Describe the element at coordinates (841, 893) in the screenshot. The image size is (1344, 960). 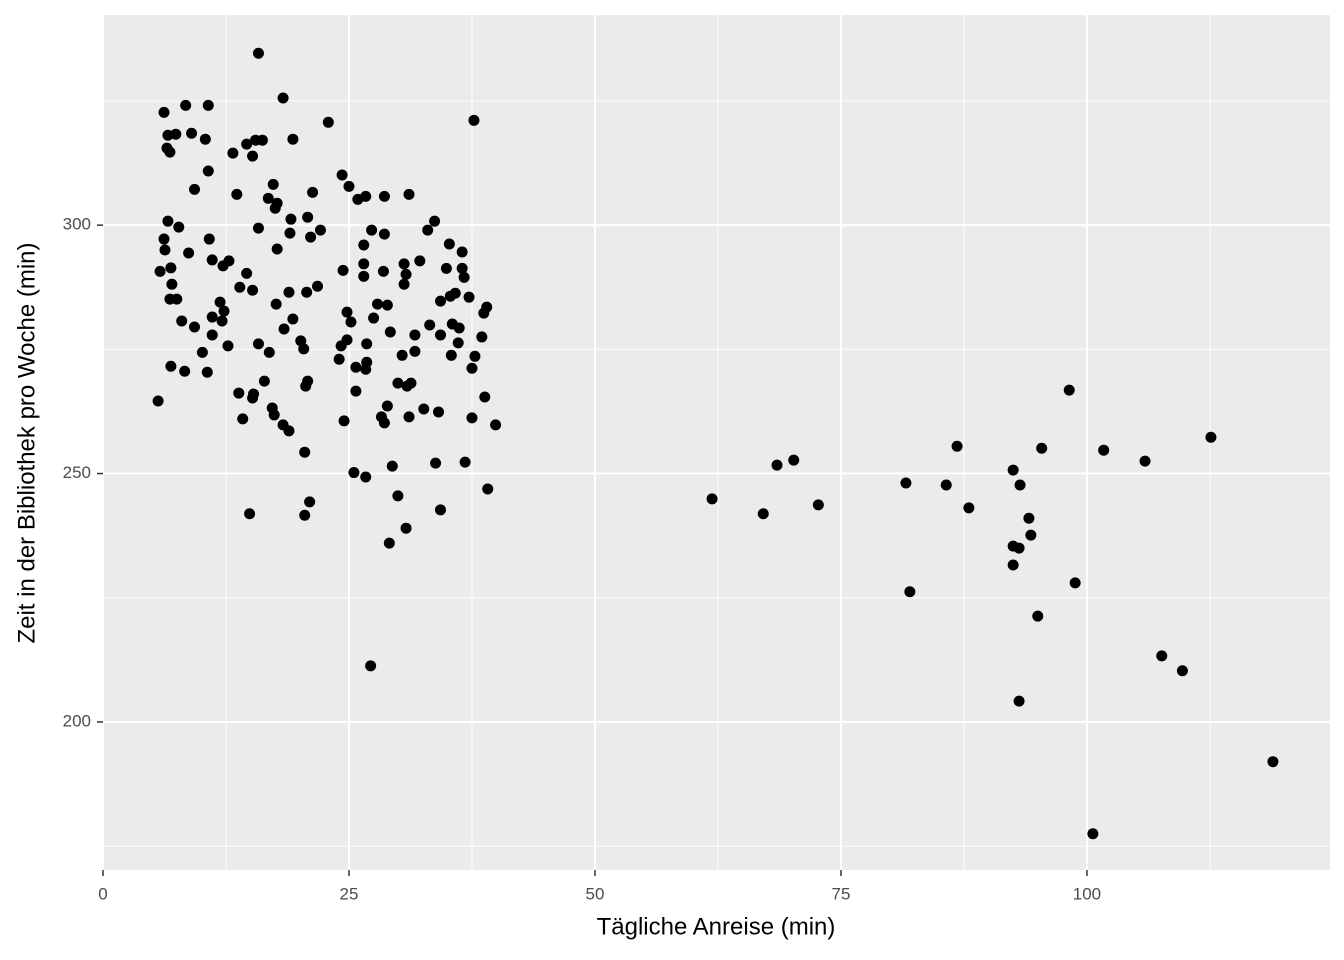
I see `x-tick-label: 75` at that location.